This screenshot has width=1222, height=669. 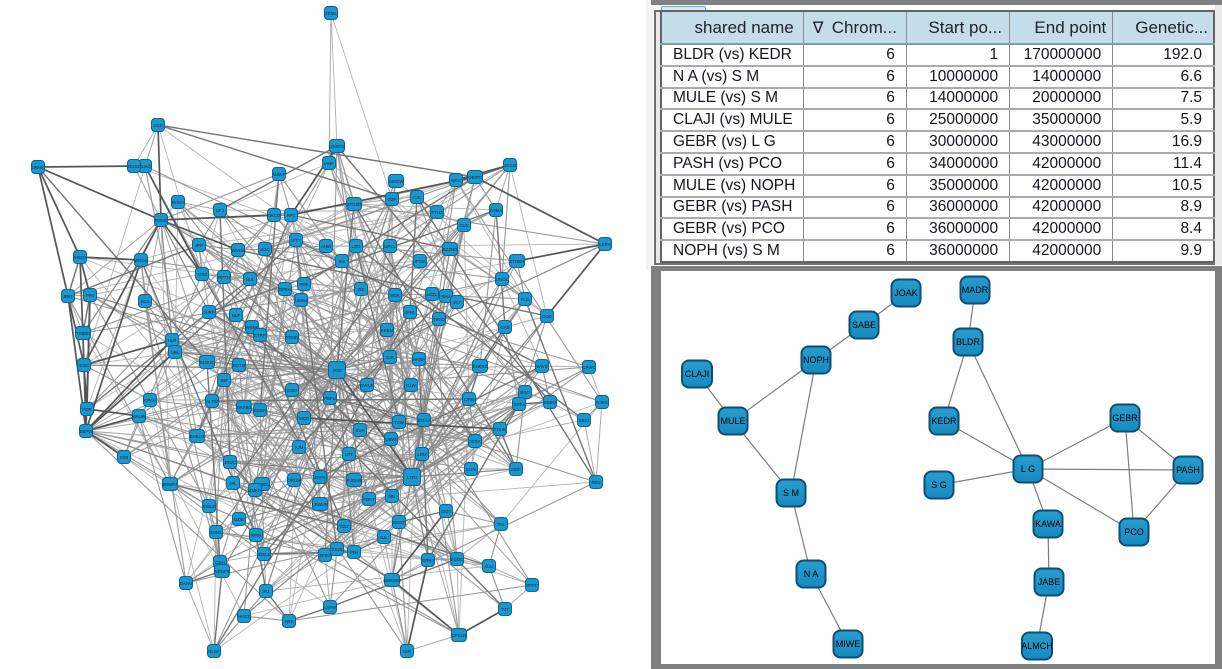 I want to click on svg-text: PEH, so click(x=354, y=552).